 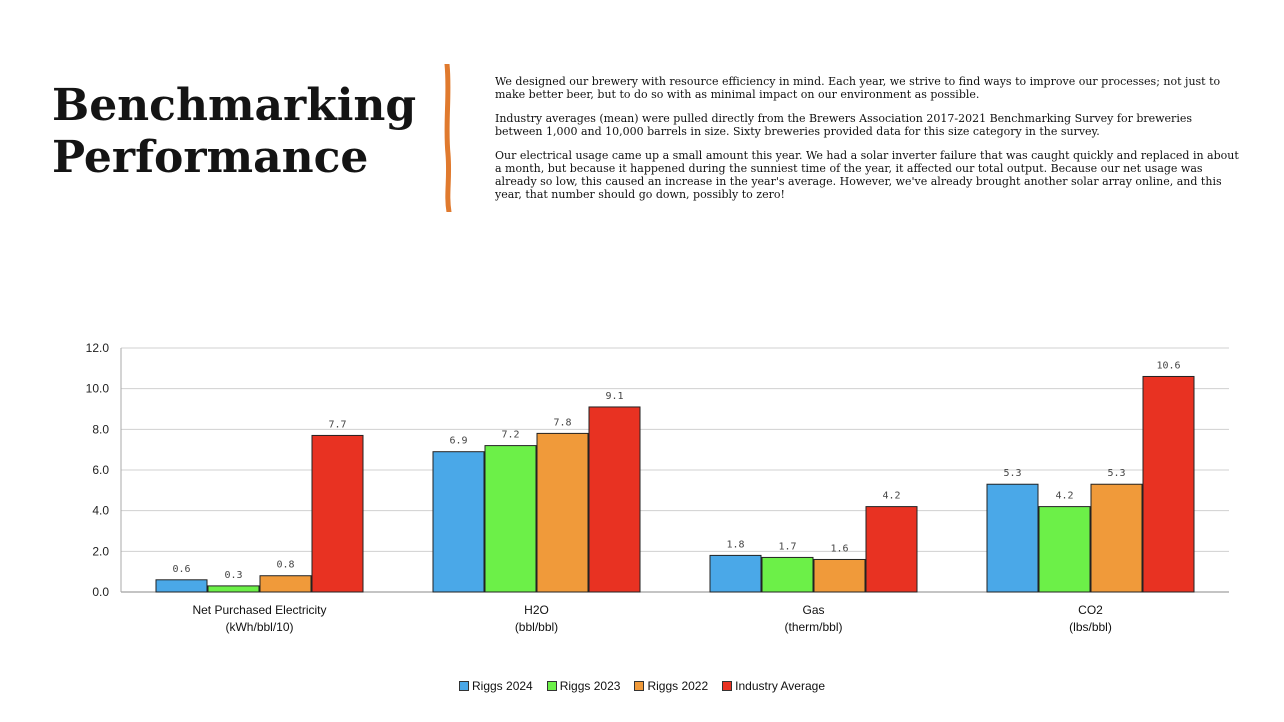 I want to click on legend-label: Riggs 2022, so click(x=678, y=686).